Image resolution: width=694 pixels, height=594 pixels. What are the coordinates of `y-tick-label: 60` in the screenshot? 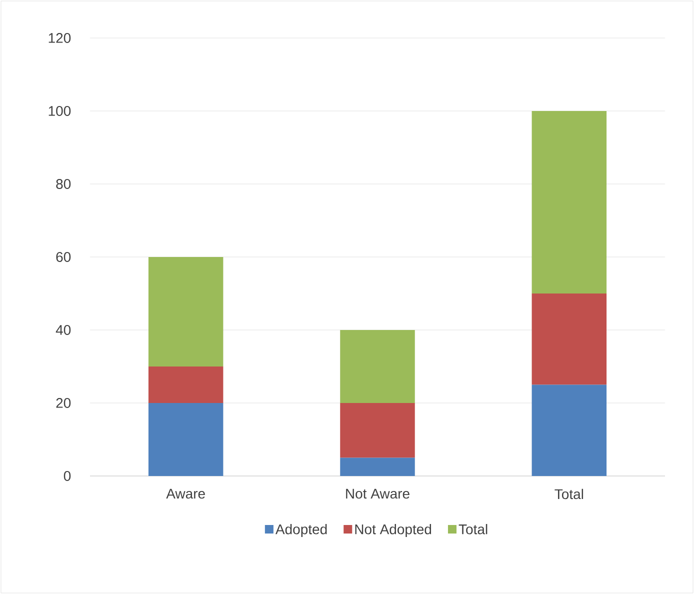 It's located at (63, 257).